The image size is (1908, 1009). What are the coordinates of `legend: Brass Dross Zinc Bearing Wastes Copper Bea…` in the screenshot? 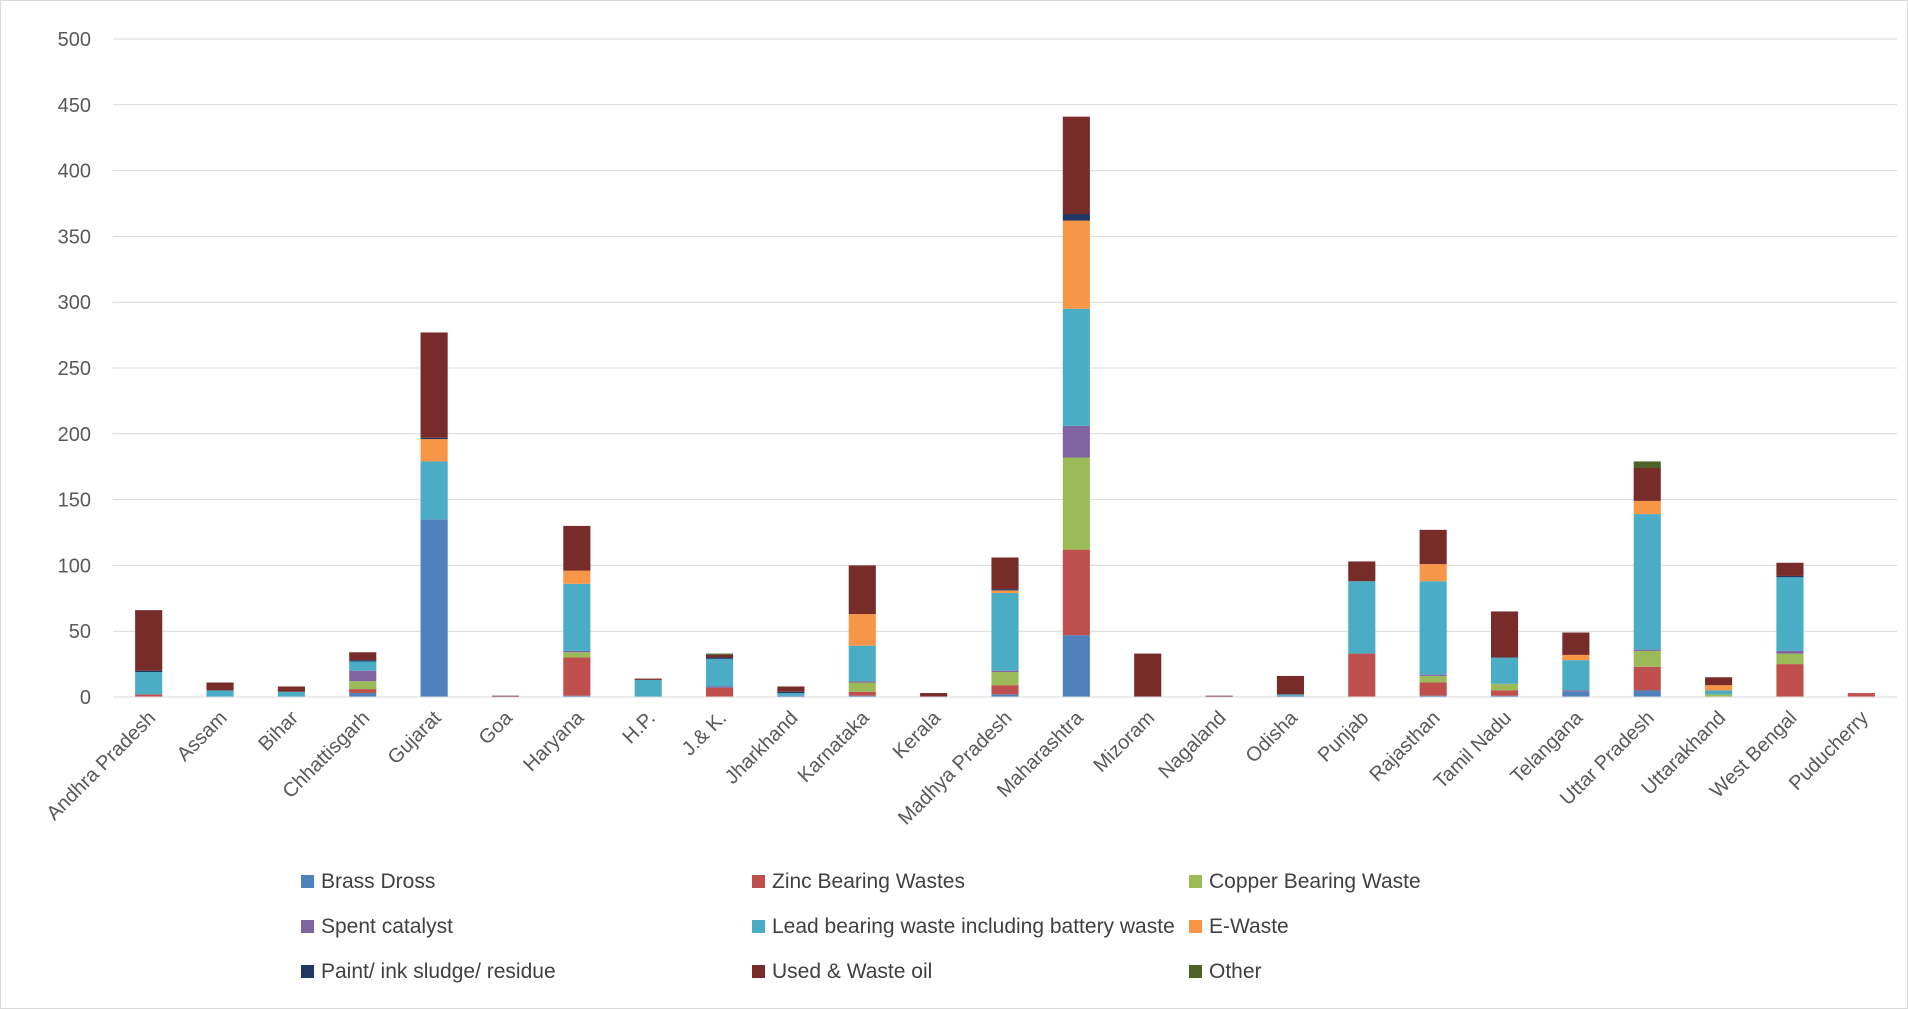 It's located at (861, 926).